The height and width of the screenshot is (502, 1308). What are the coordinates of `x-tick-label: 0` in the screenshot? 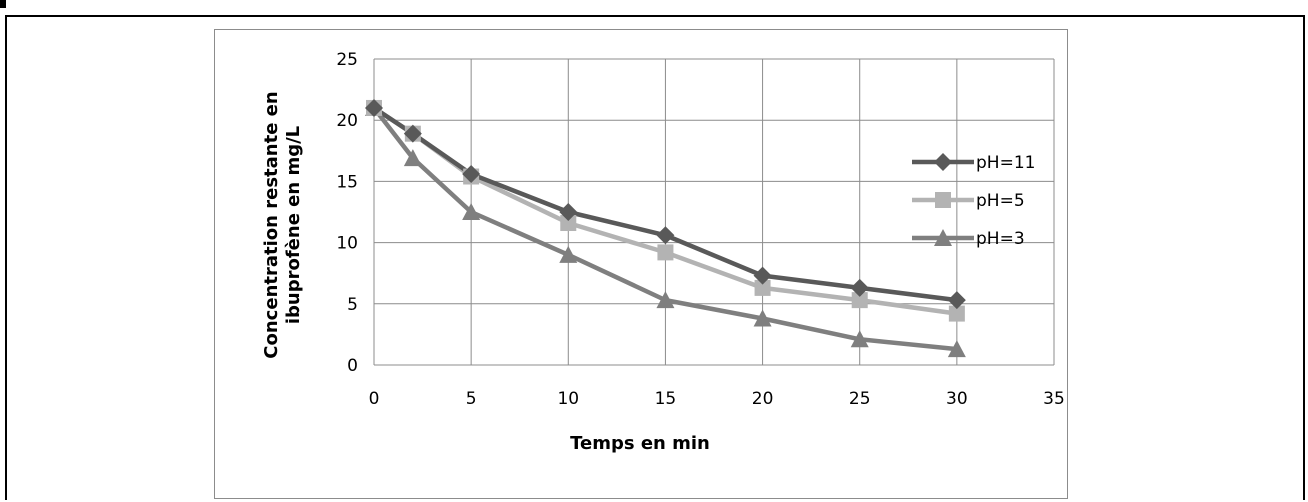 It's located at (374, 399).